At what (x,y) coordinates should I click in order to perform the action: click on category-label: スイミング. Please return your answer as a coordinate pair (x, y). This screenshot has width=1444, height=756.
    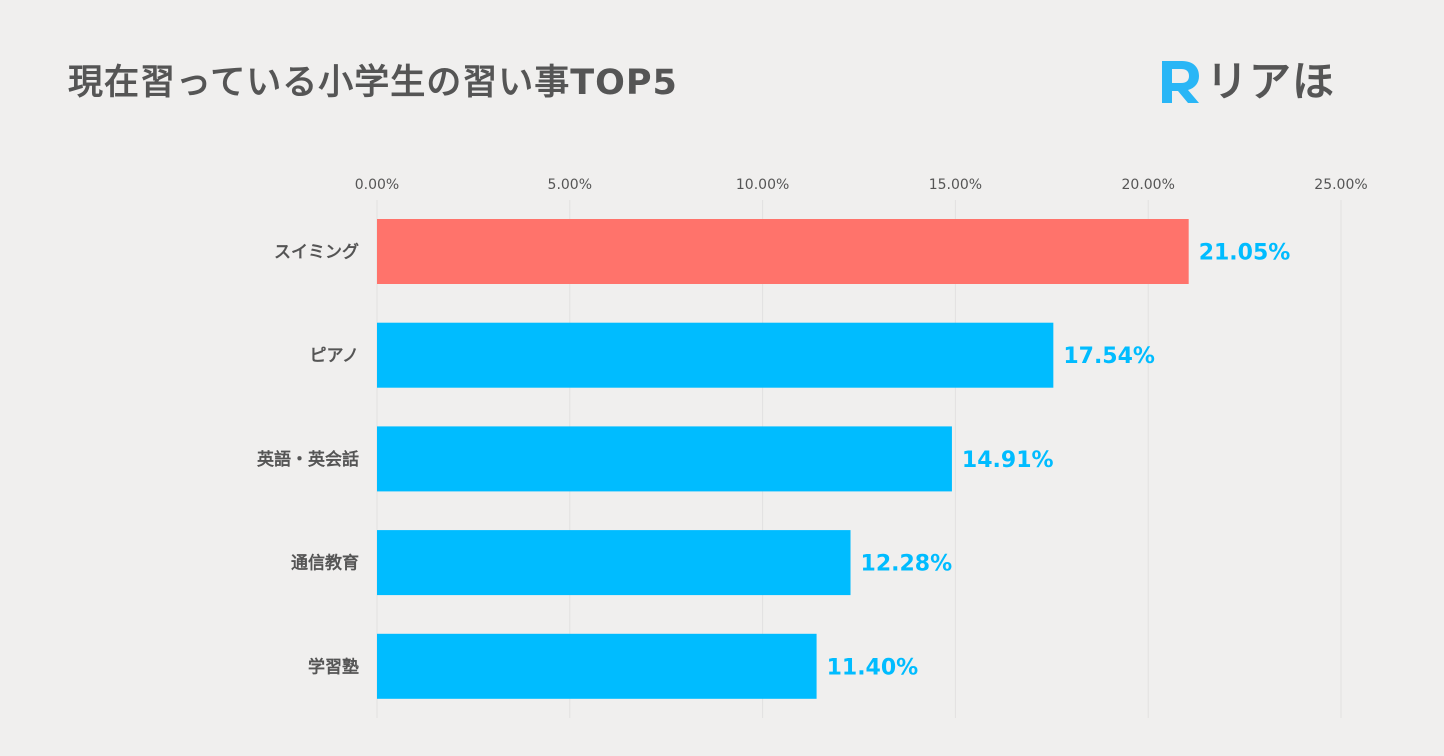
    Looking at the image, I should click on (316, 252).